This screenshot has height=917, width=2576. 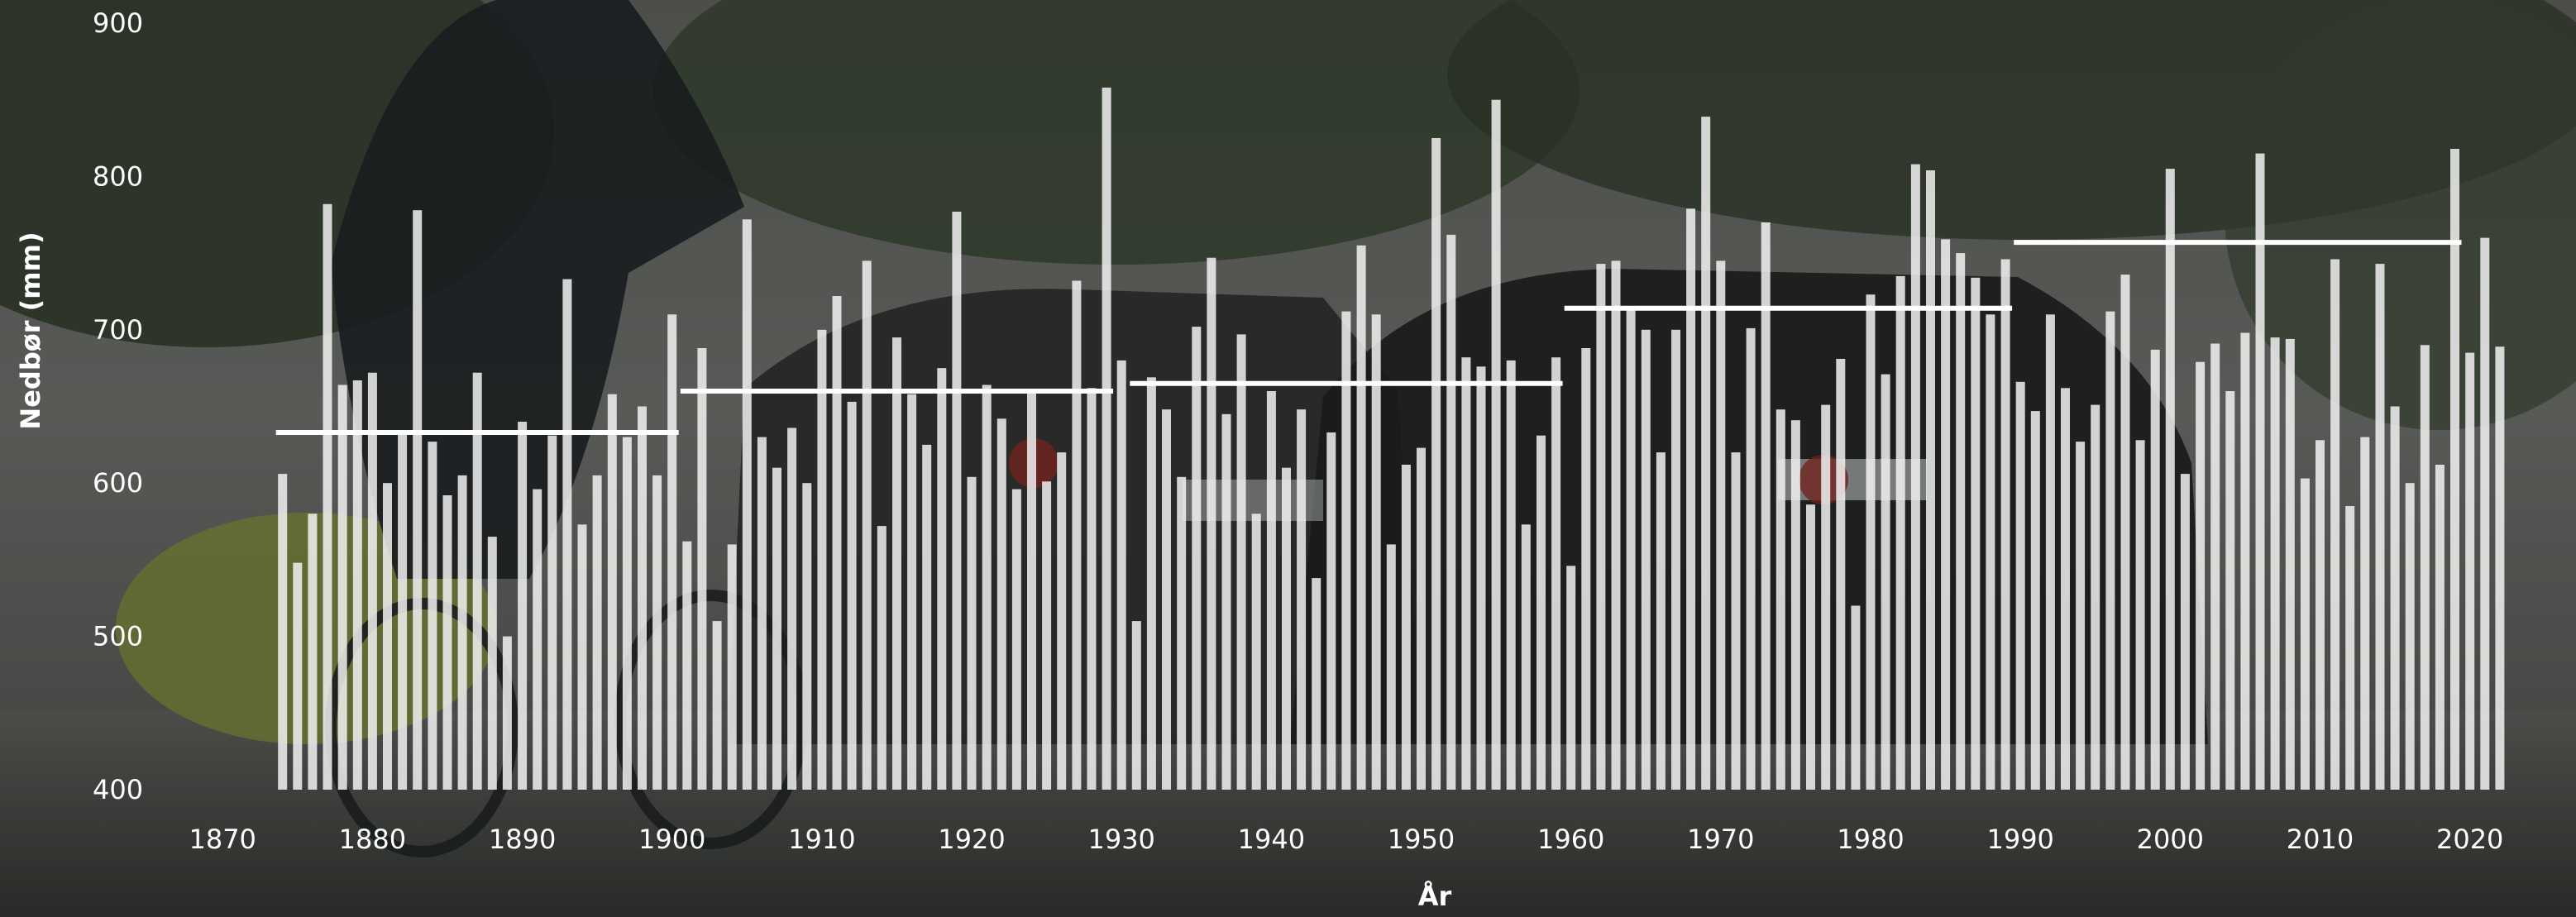 What do you see at coordinates (1721, 525) in the screenshot?
I see `bar-1970` at bounding box center [1721, 525].